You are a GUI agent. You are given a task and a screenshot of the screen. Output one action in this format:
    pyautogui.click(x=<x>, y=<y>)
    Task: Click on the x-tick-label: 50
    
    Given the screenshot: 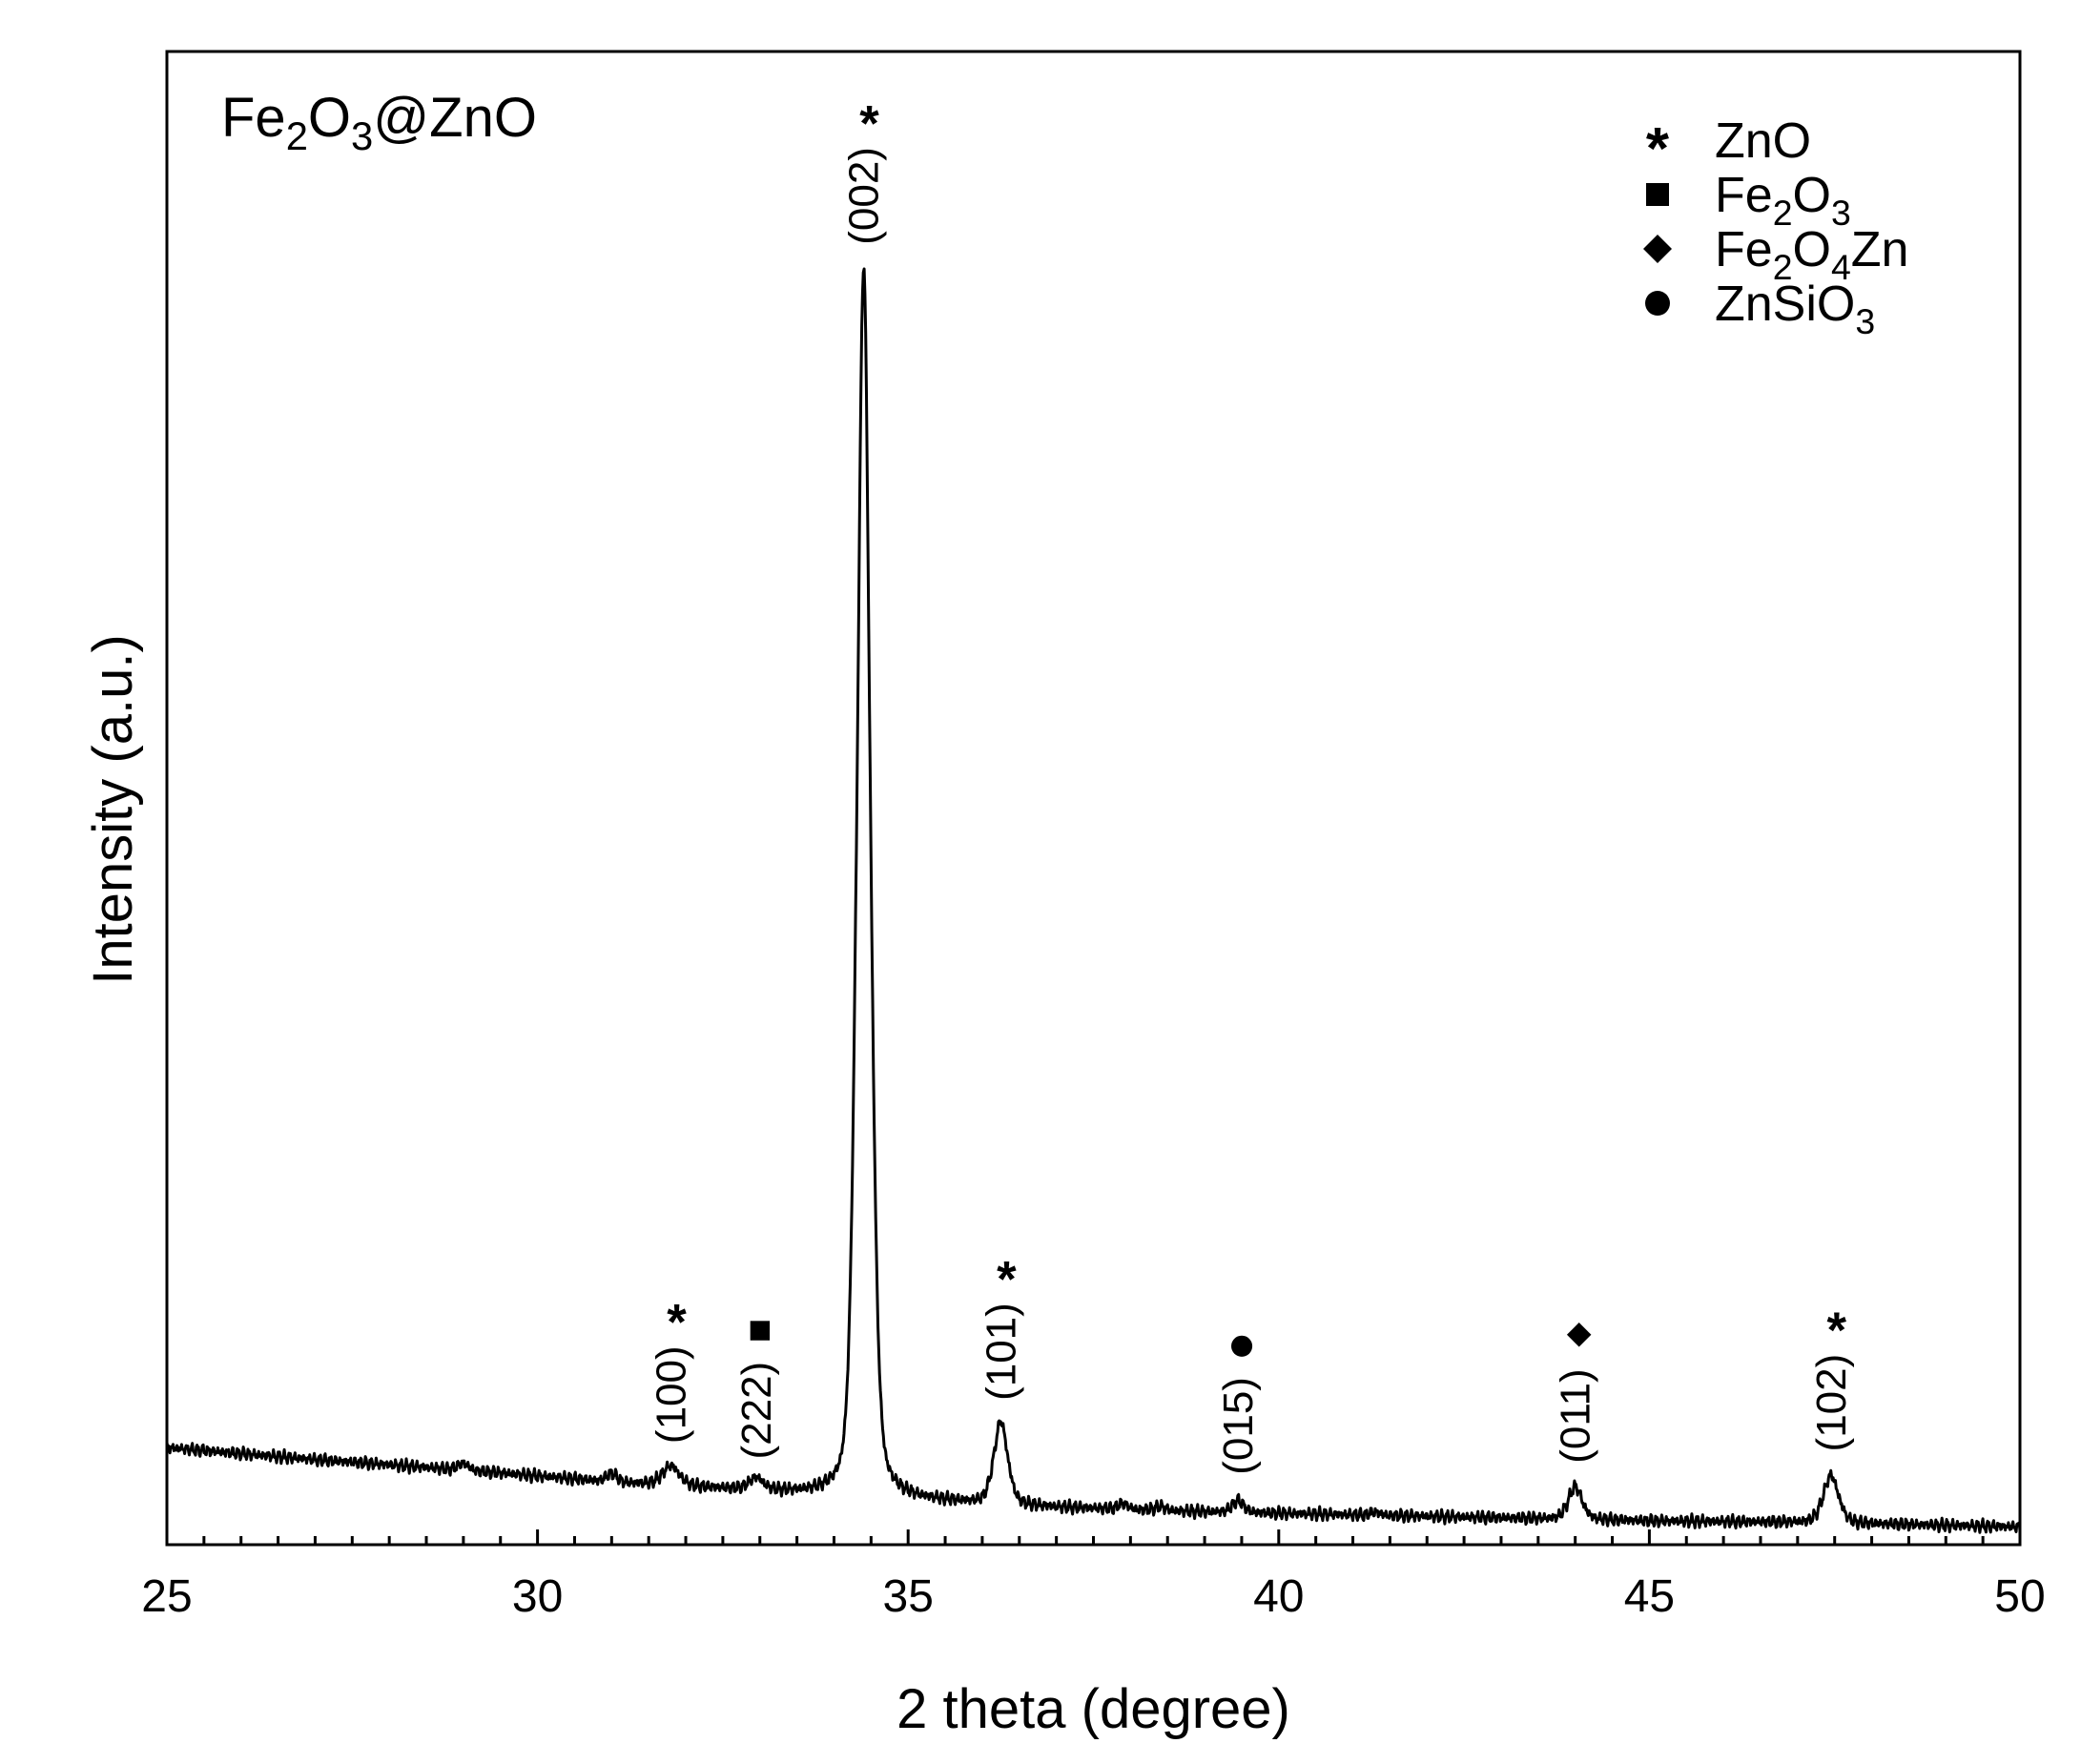 What is the action you would take?
    pyautogui.click(x=2019, y=1596)
    